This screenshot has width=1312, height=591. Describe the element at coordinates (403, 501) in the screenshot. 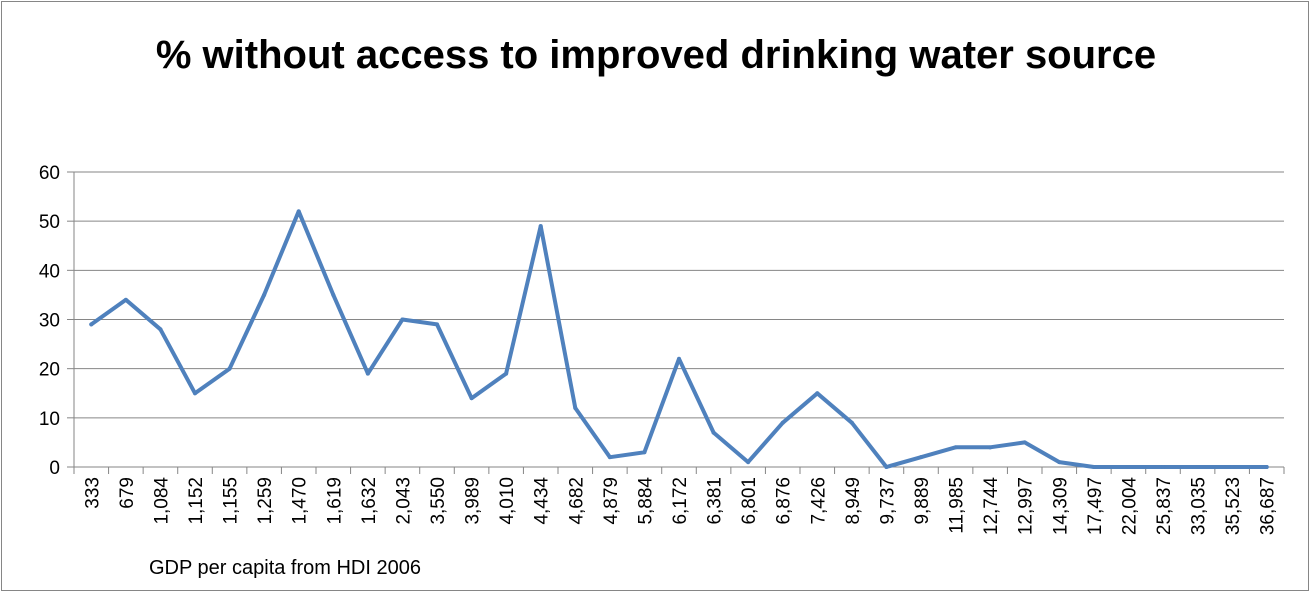

I see `x-tick-label: 2,043` at that location.